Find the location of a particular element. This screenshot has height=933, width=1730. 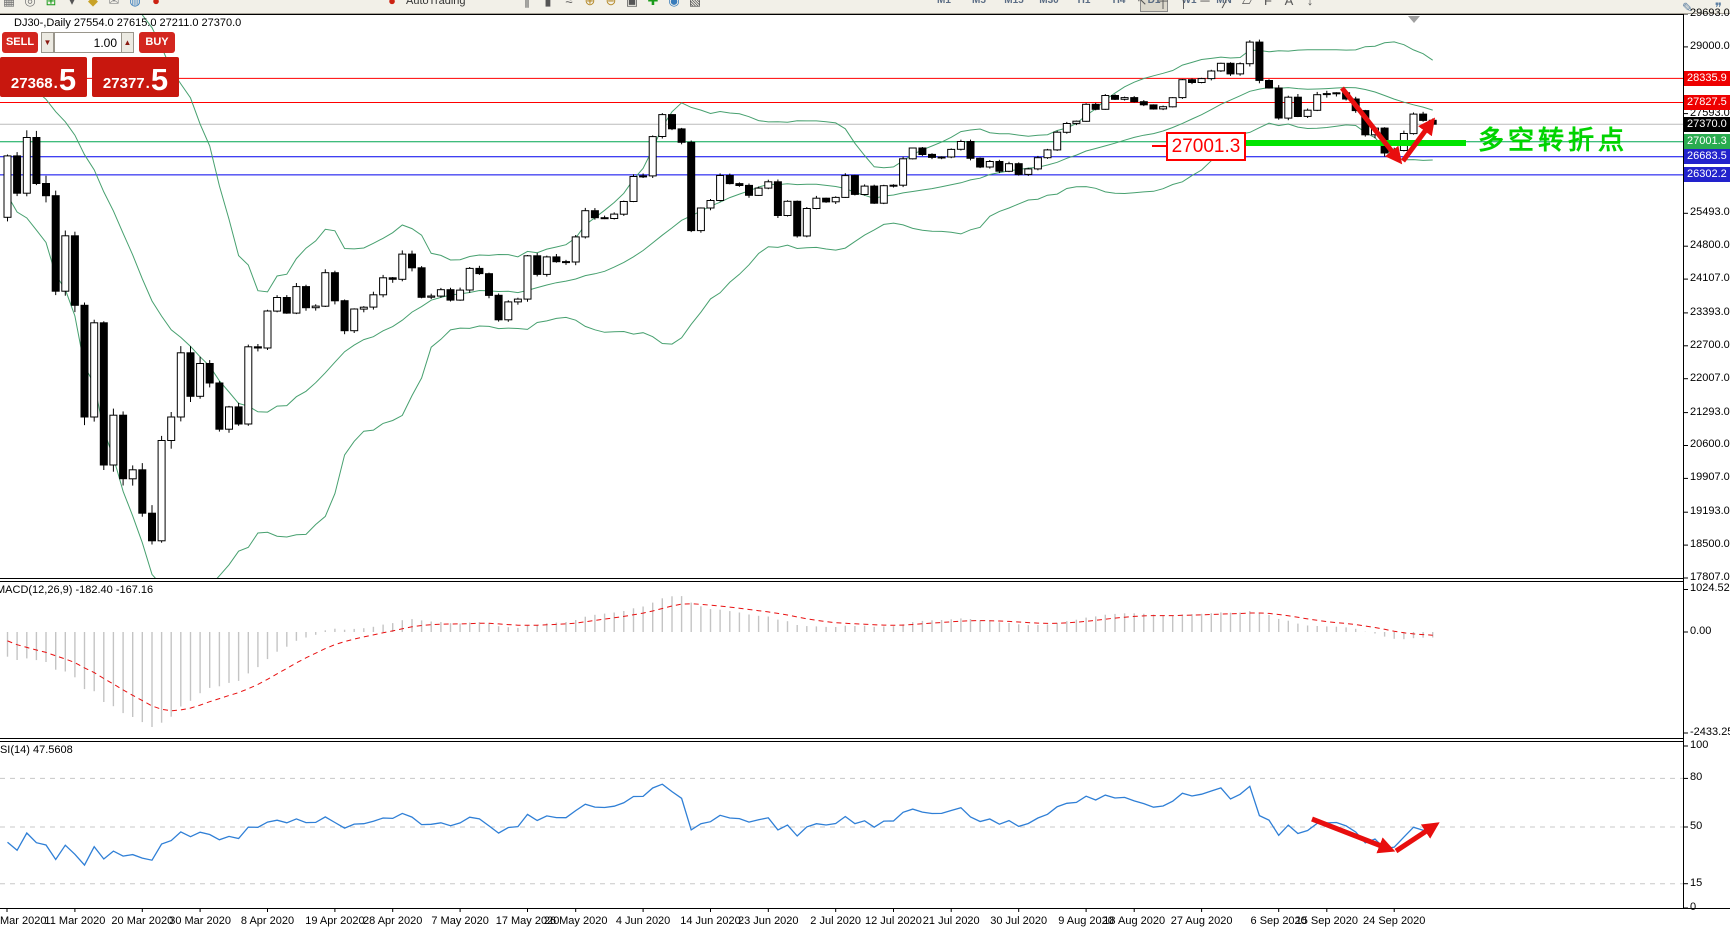

profiles-dropdown-icon: ▾ is located at coordinates (72, 4).